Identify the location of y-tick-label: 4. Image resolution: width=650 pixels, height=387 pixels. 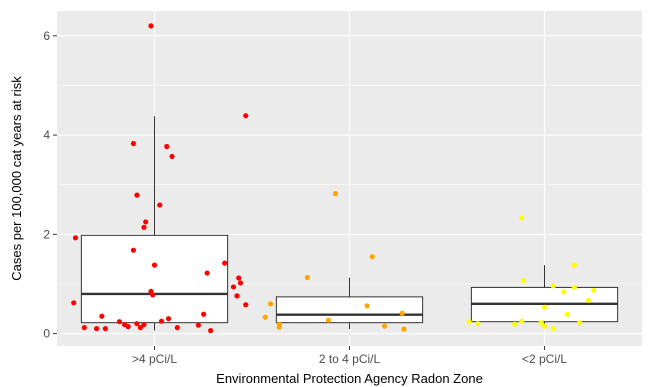
(46, 135).